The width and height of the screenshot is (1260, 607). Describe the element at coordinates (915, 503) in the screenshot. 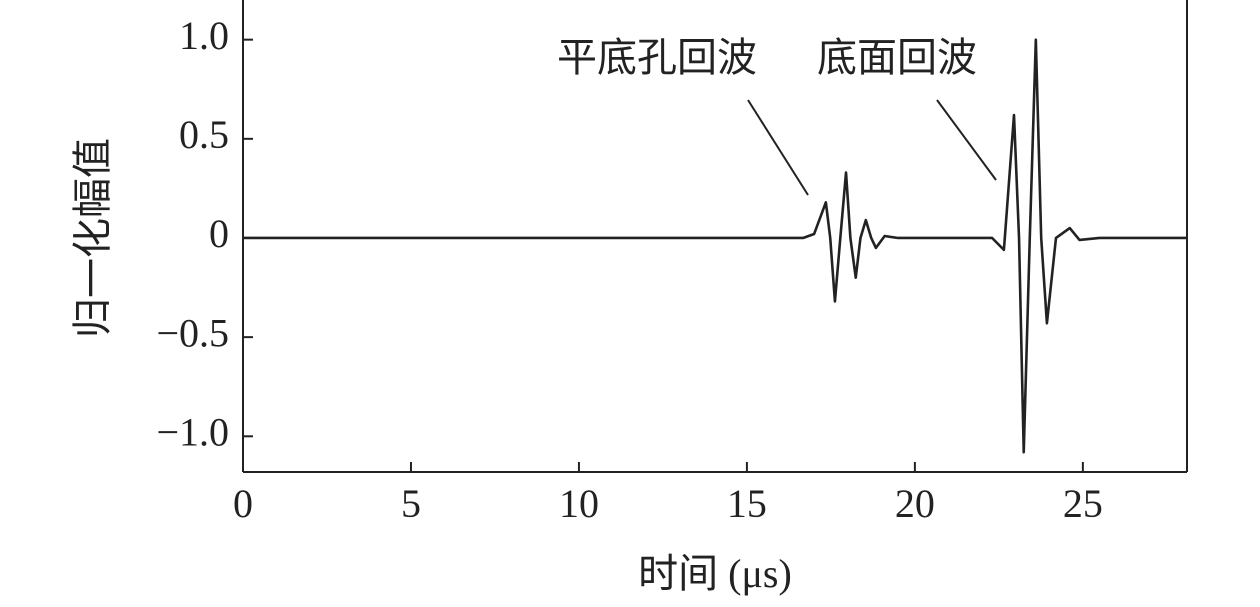

I see `x-tick-label: 20` at that location.